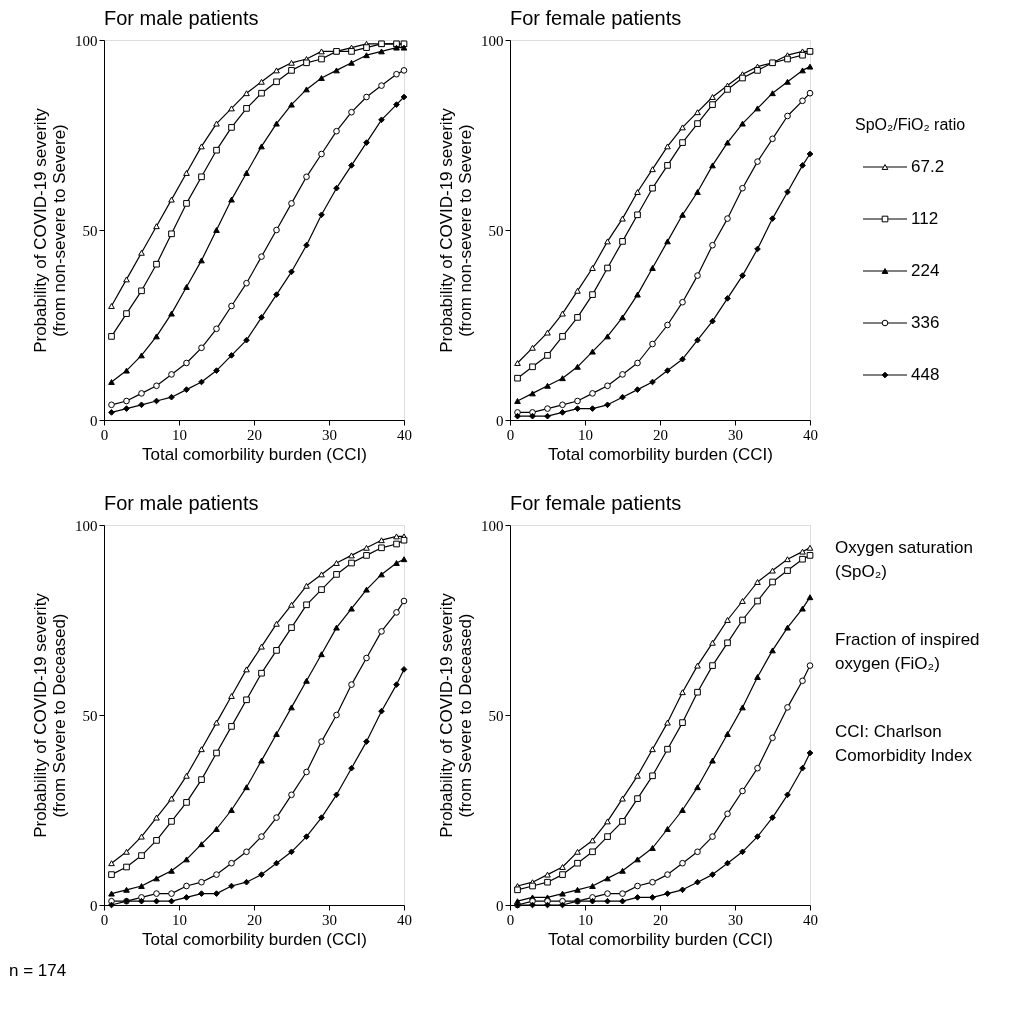 This screenshot has width=1022, height=1016. Describe the element at coordinates (925, 322) in the screenshot. I see `legend-label: 336` at that location.